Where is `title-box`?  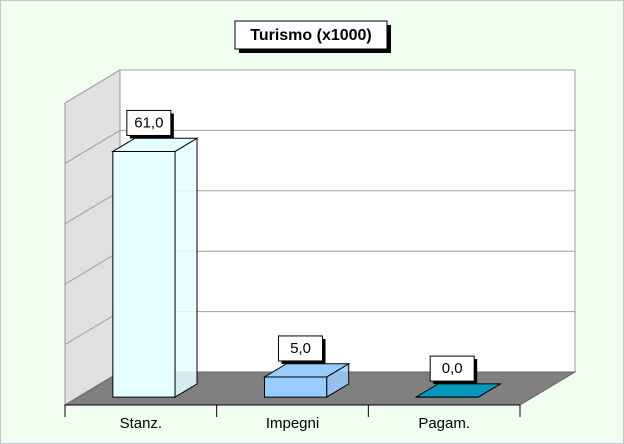
title-box is located at coordinates (311, 35).